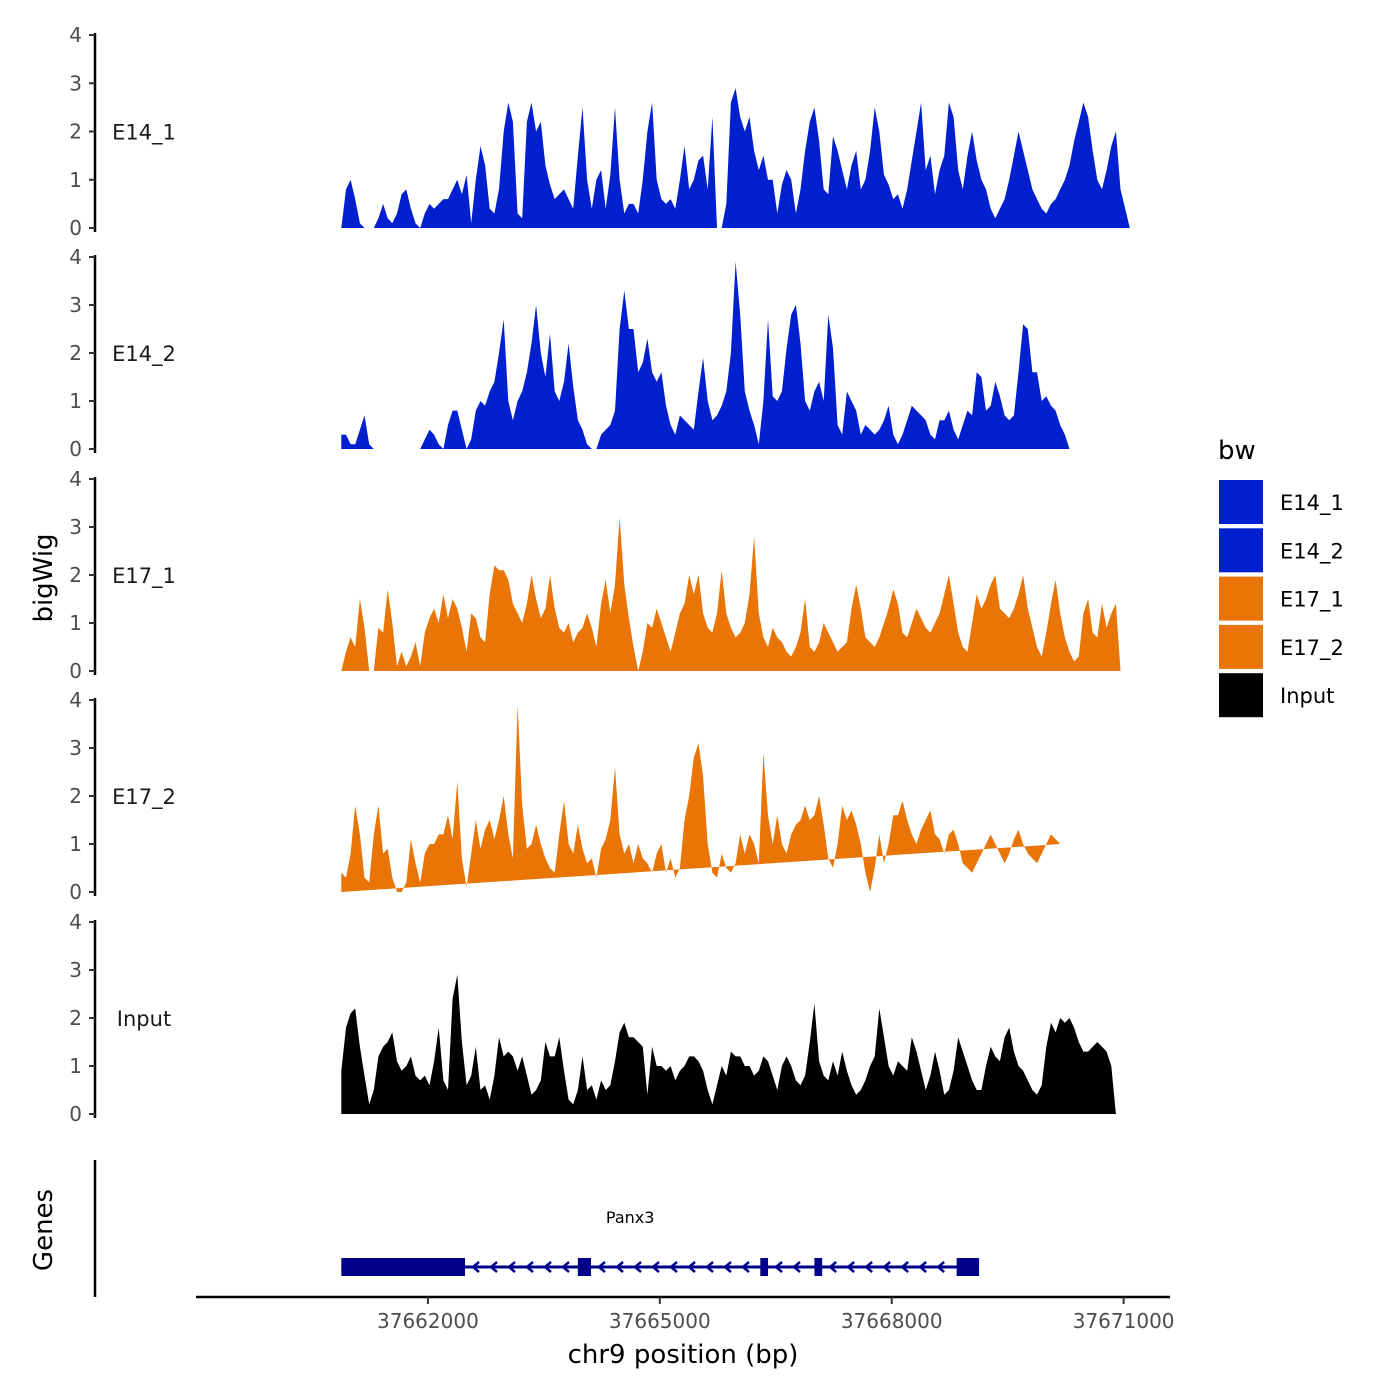 This screenshot has width=1400, height=1400. I want to click on x-axis-title: chr9 position (bp), so click(683, 1355).